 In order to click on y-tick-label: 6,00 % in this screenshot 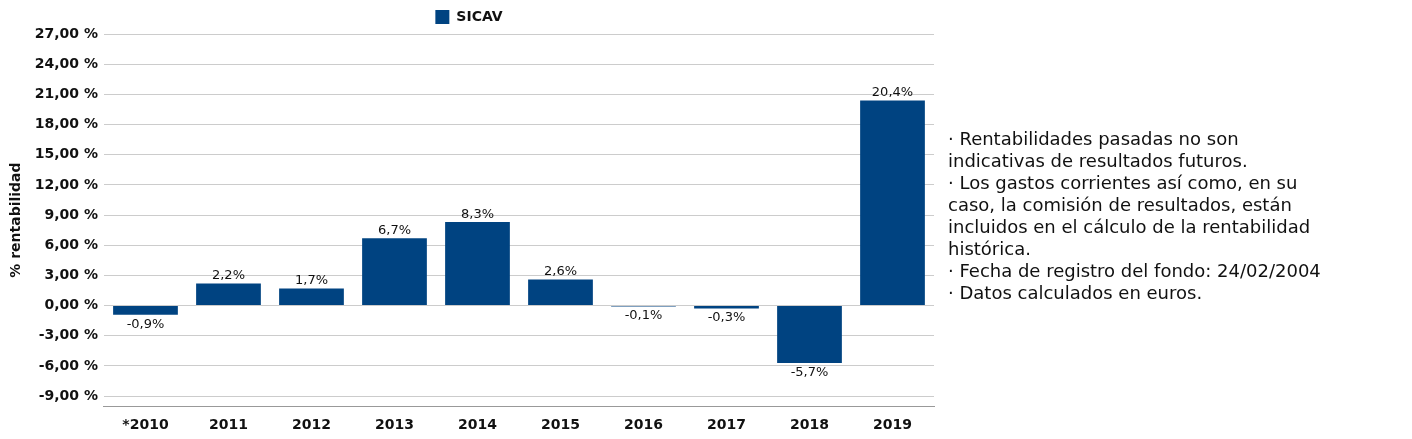, I will do `click(71, 243)`.